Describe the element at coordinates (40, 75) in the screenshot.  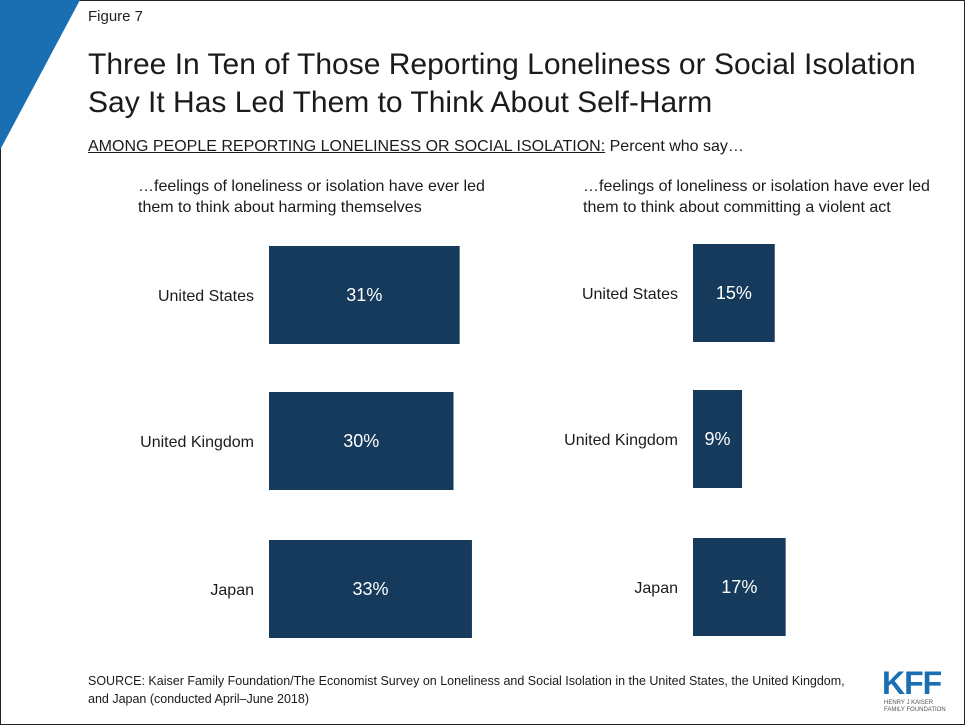
I see `corner-accent-shape` at that location.